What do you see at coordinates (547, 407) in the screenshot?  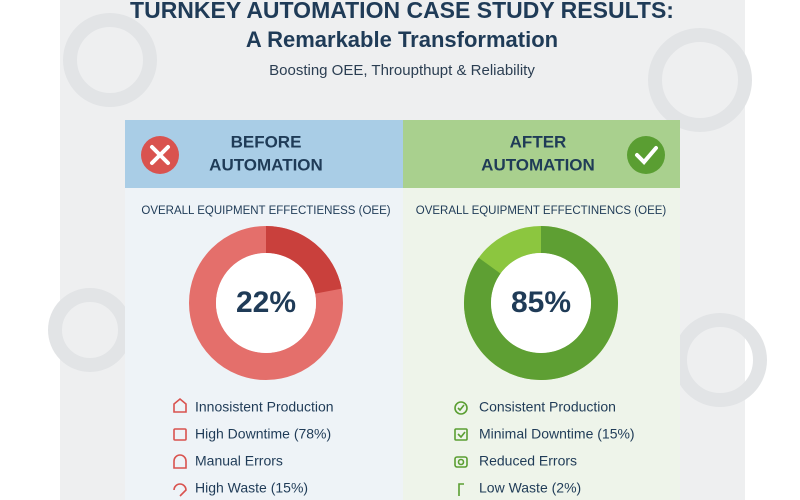 I see `item-label: Consistent Production` at bounding box center [547, 407].